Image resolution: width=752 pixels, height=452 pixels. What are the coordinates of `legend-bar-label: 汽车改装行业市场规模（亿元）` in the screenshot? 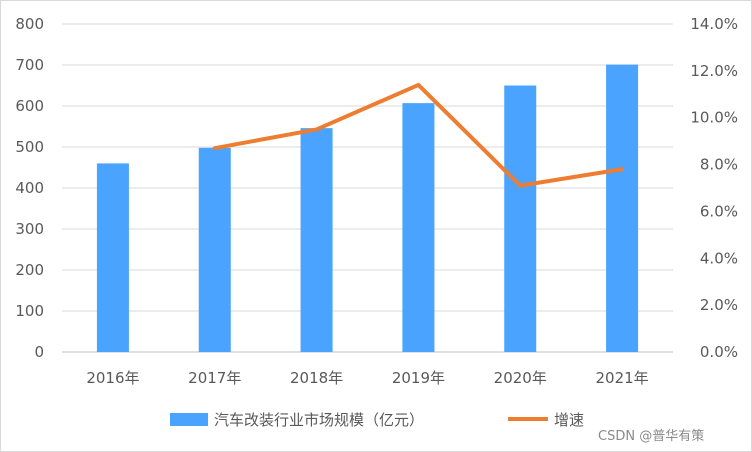 It's located at (319, 420).